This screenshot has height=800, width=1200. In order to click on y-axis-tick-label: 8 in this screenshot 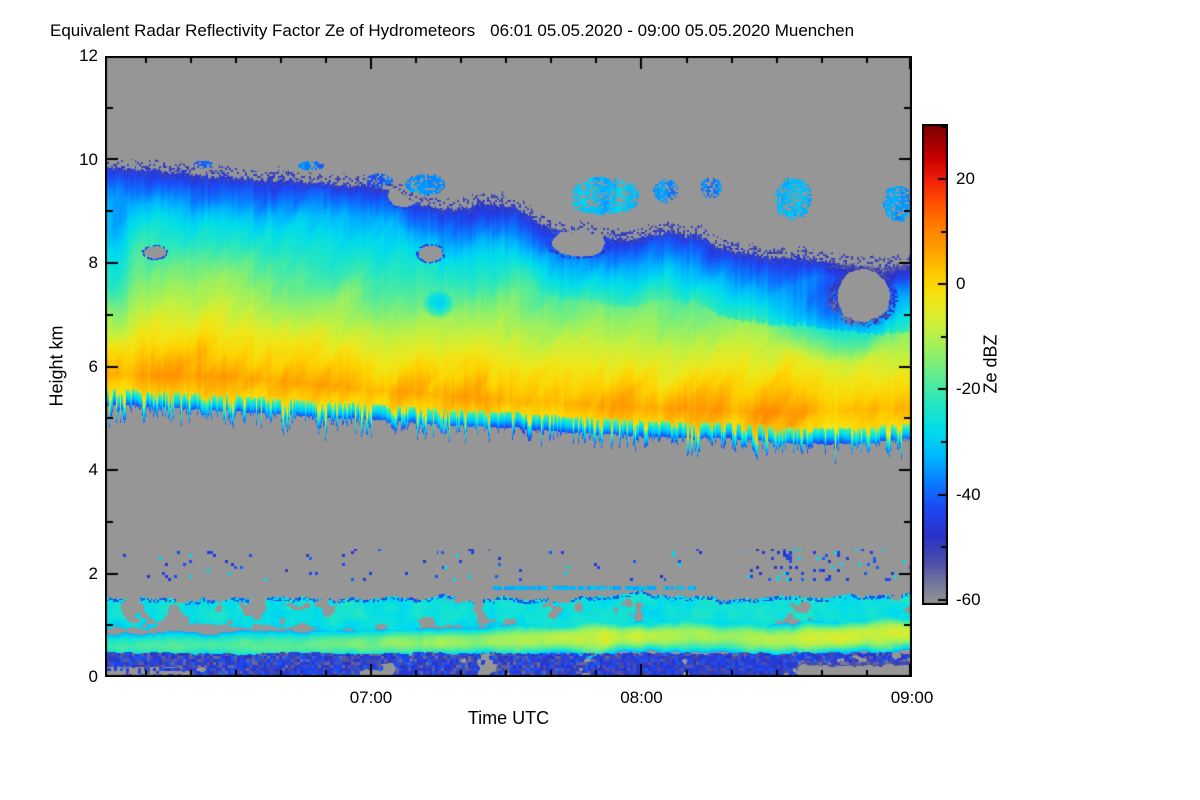, I will do `click(93, 262)`.